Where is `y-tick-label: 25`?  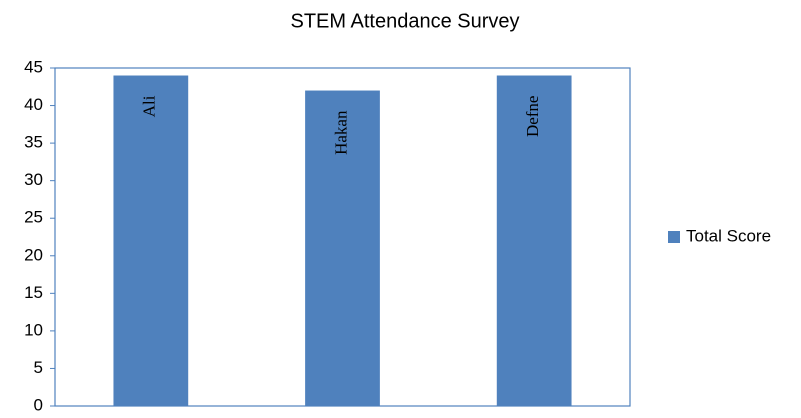 y-tick-label: 25 is located at coordinates (33, 217).